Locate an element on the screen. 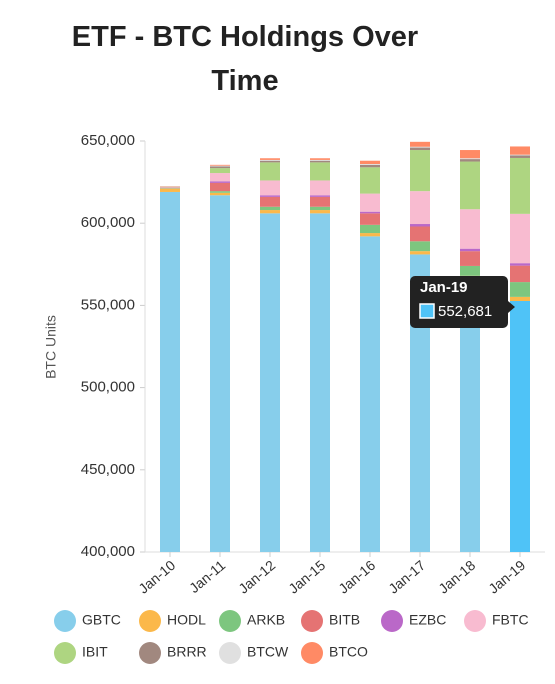 The width and height of the screenshot is (555, 684). y-tick-label: 600,000 is located at coordinates (108, 222).